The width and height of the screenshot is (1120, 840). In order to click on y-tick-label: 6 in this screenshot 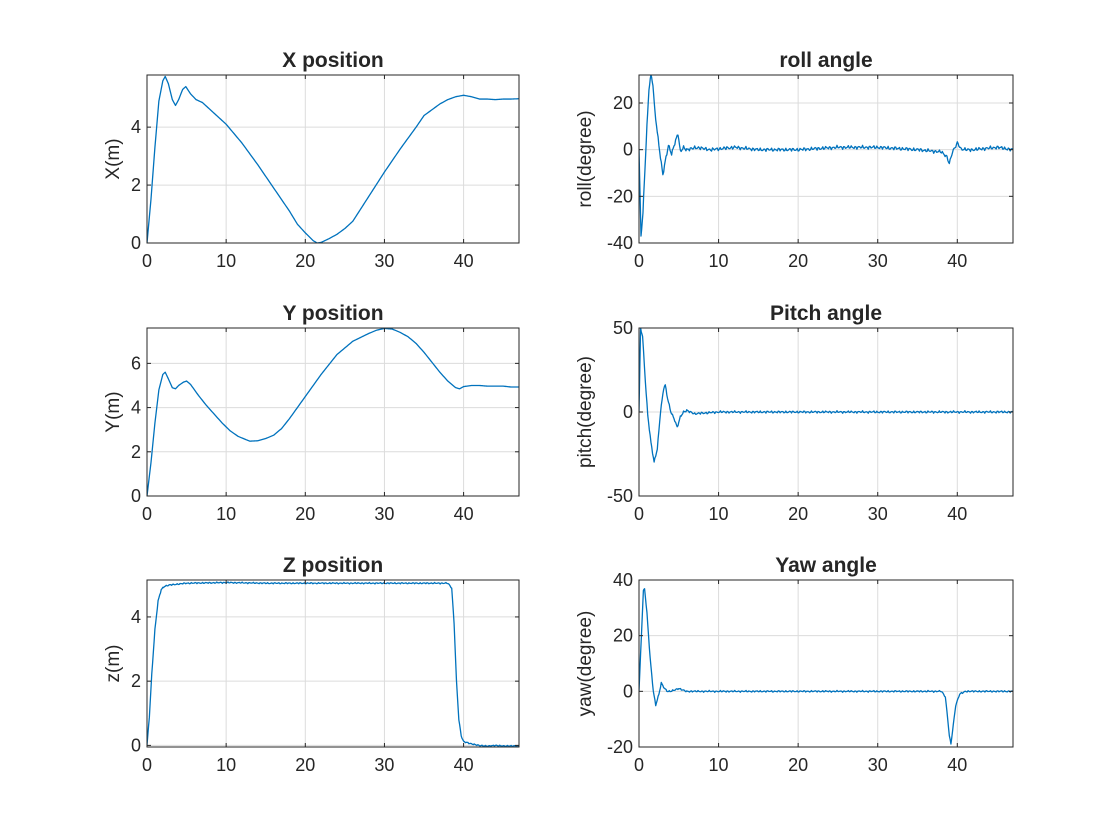, I will do `click(136, 363)`.